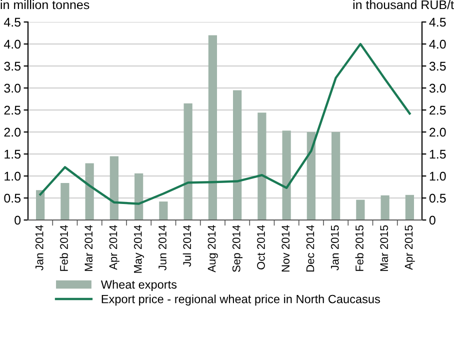 The width and height of the screenshot is (454, 340). Describe the element at coordinates (88, 248) in the screenshot. I see `x-tick-label: Mar 2014` at that location.